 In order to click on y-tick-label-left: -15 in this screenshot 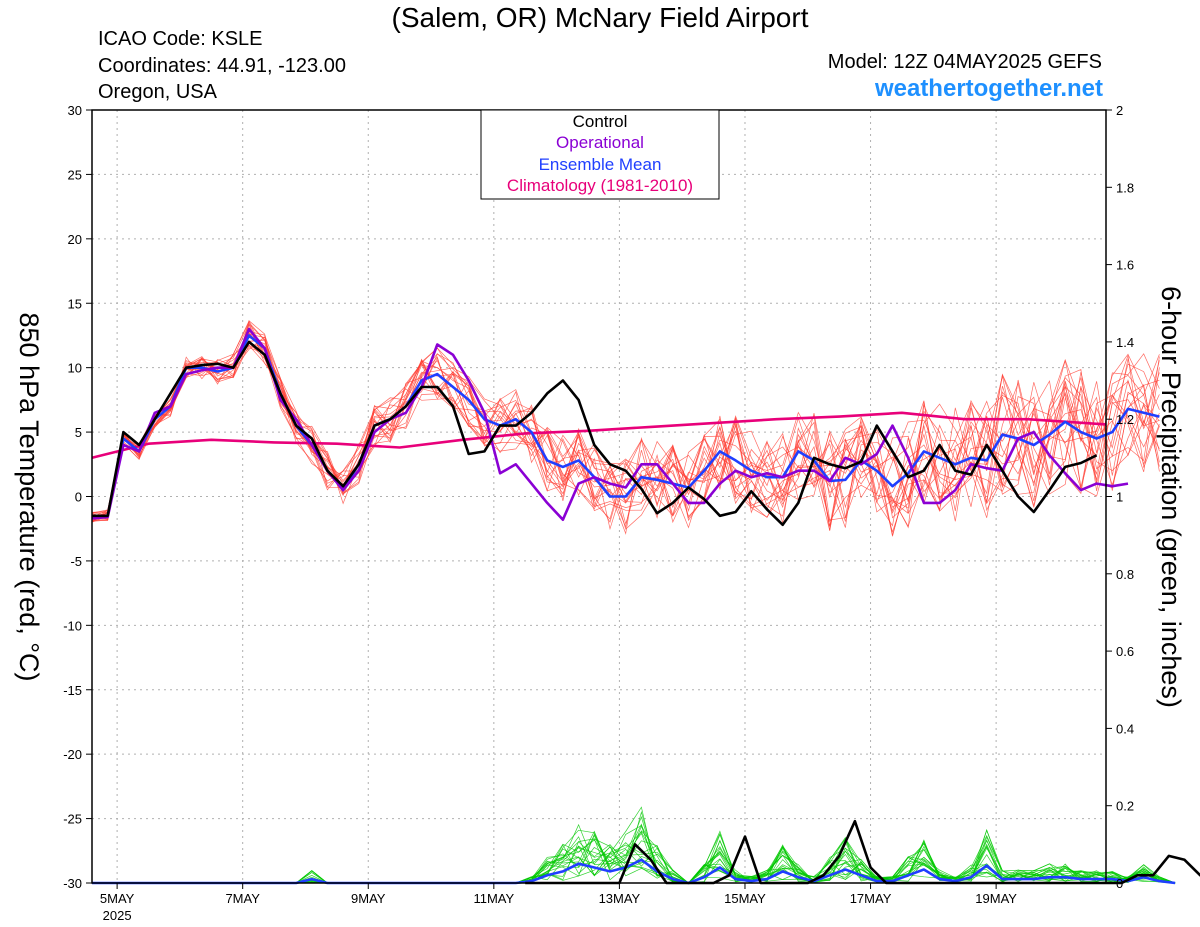, I will do `click(72, 690)`.